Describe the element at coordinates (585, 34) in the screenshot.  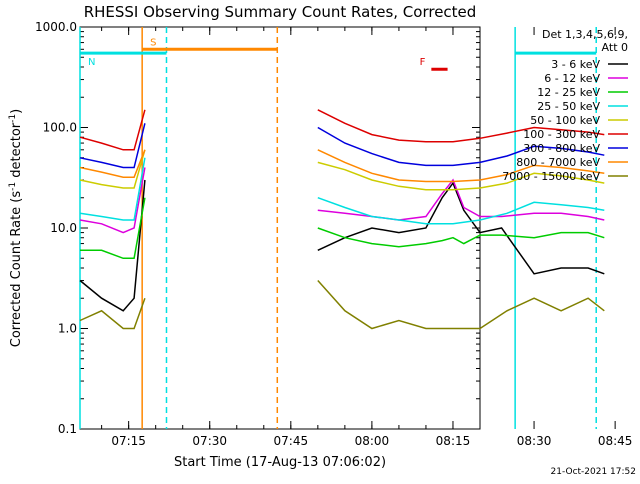
I see `legend-header-1: Det 1,3,4,5,6,9,` at that location.